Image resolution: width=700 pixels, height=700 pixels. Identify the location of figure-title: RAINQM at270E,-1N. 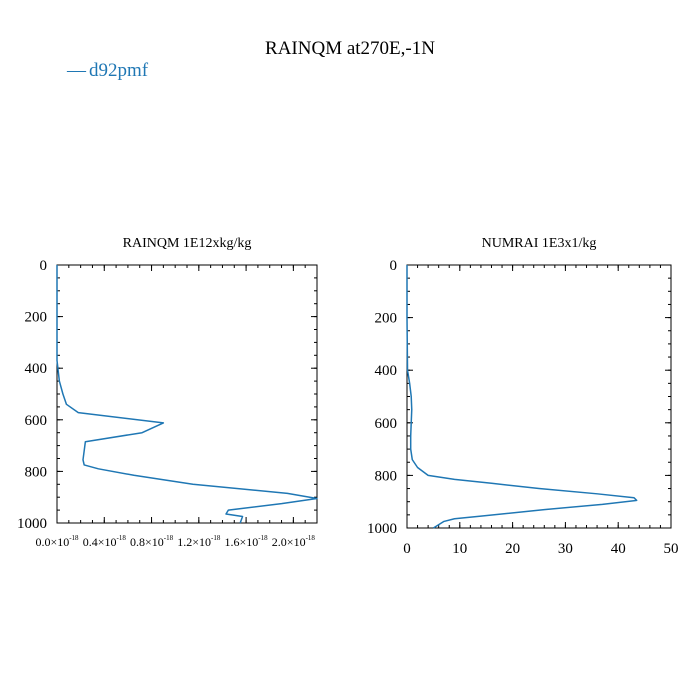
(350, 48).